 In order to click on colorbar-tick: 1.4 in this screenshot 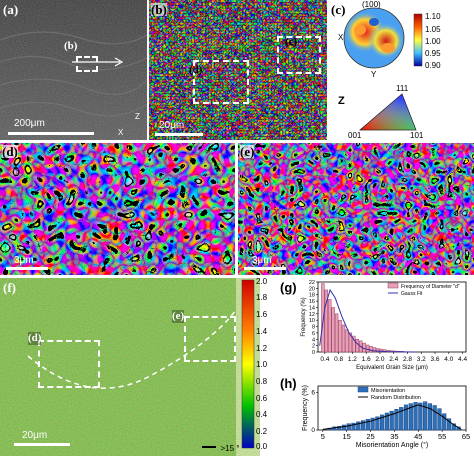, I will do `click(262, 331)`.